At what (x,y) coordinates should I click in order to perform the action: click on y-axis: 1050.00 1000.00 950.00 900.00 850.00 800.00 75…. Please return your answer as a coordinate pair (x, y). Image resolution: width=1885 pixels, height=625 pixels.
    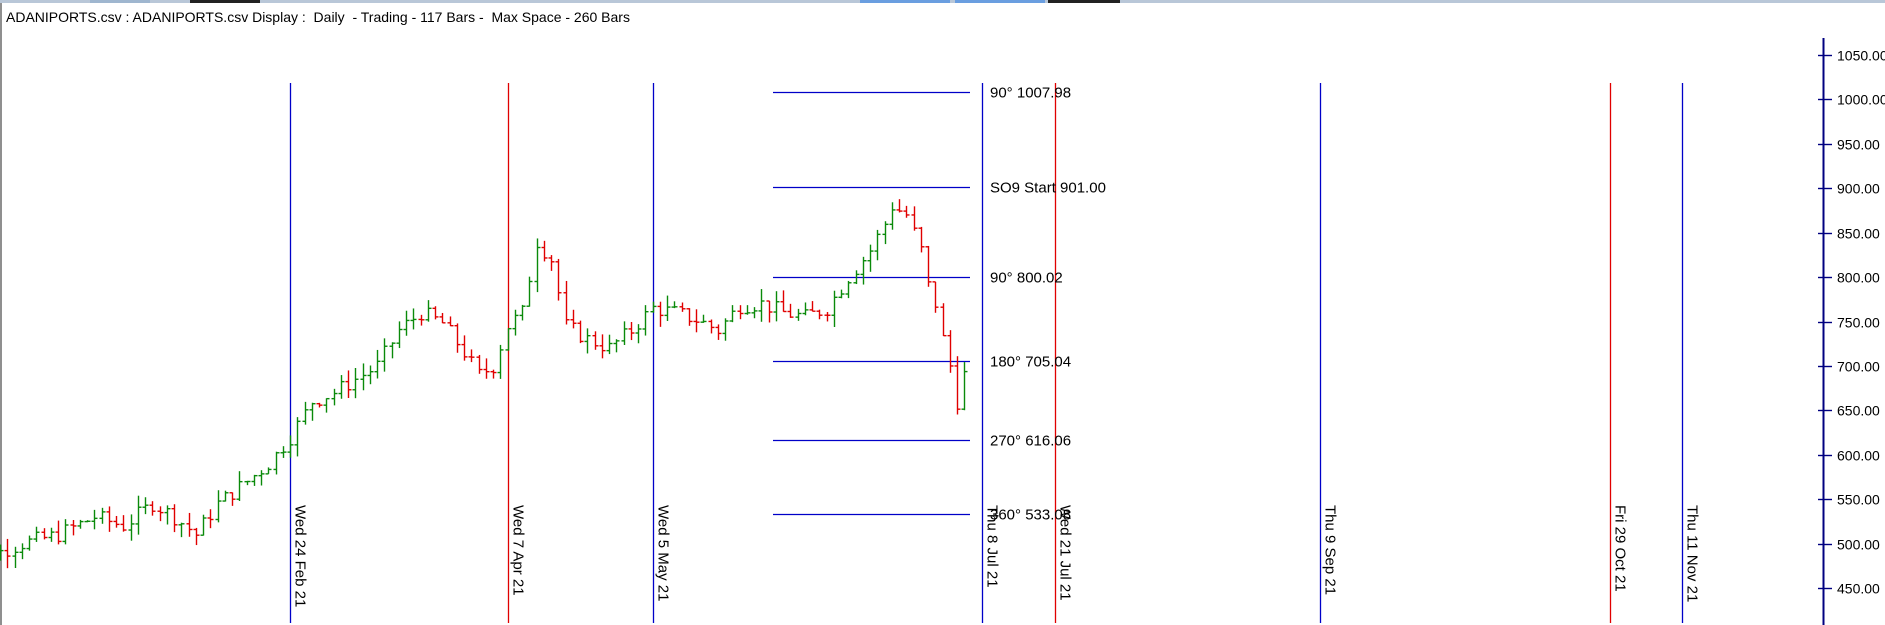
    Looking at the image, I should click on (1851, 331).